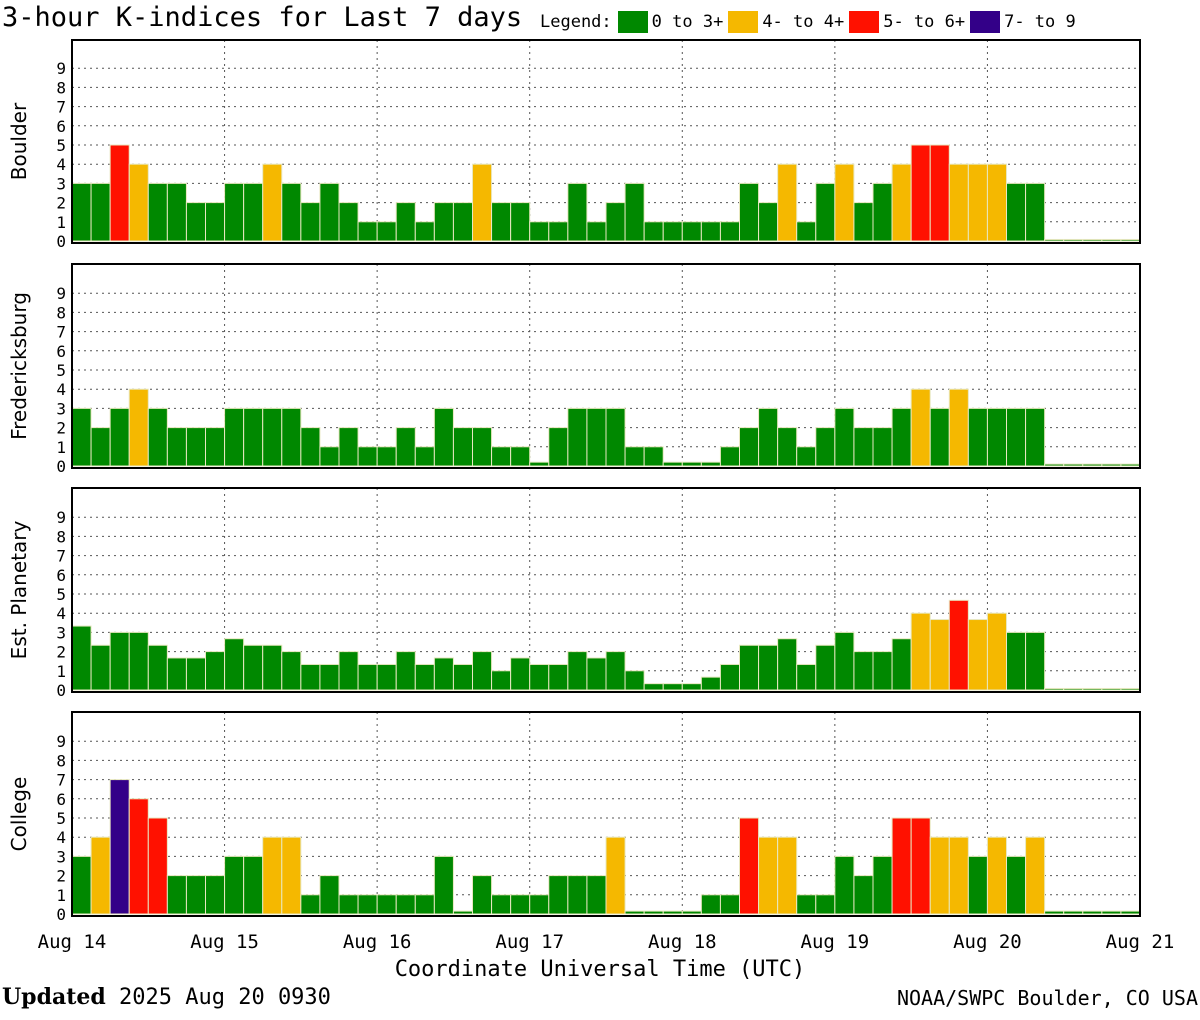  I want to click on legend-swatch-quiet, so click(632, 22).